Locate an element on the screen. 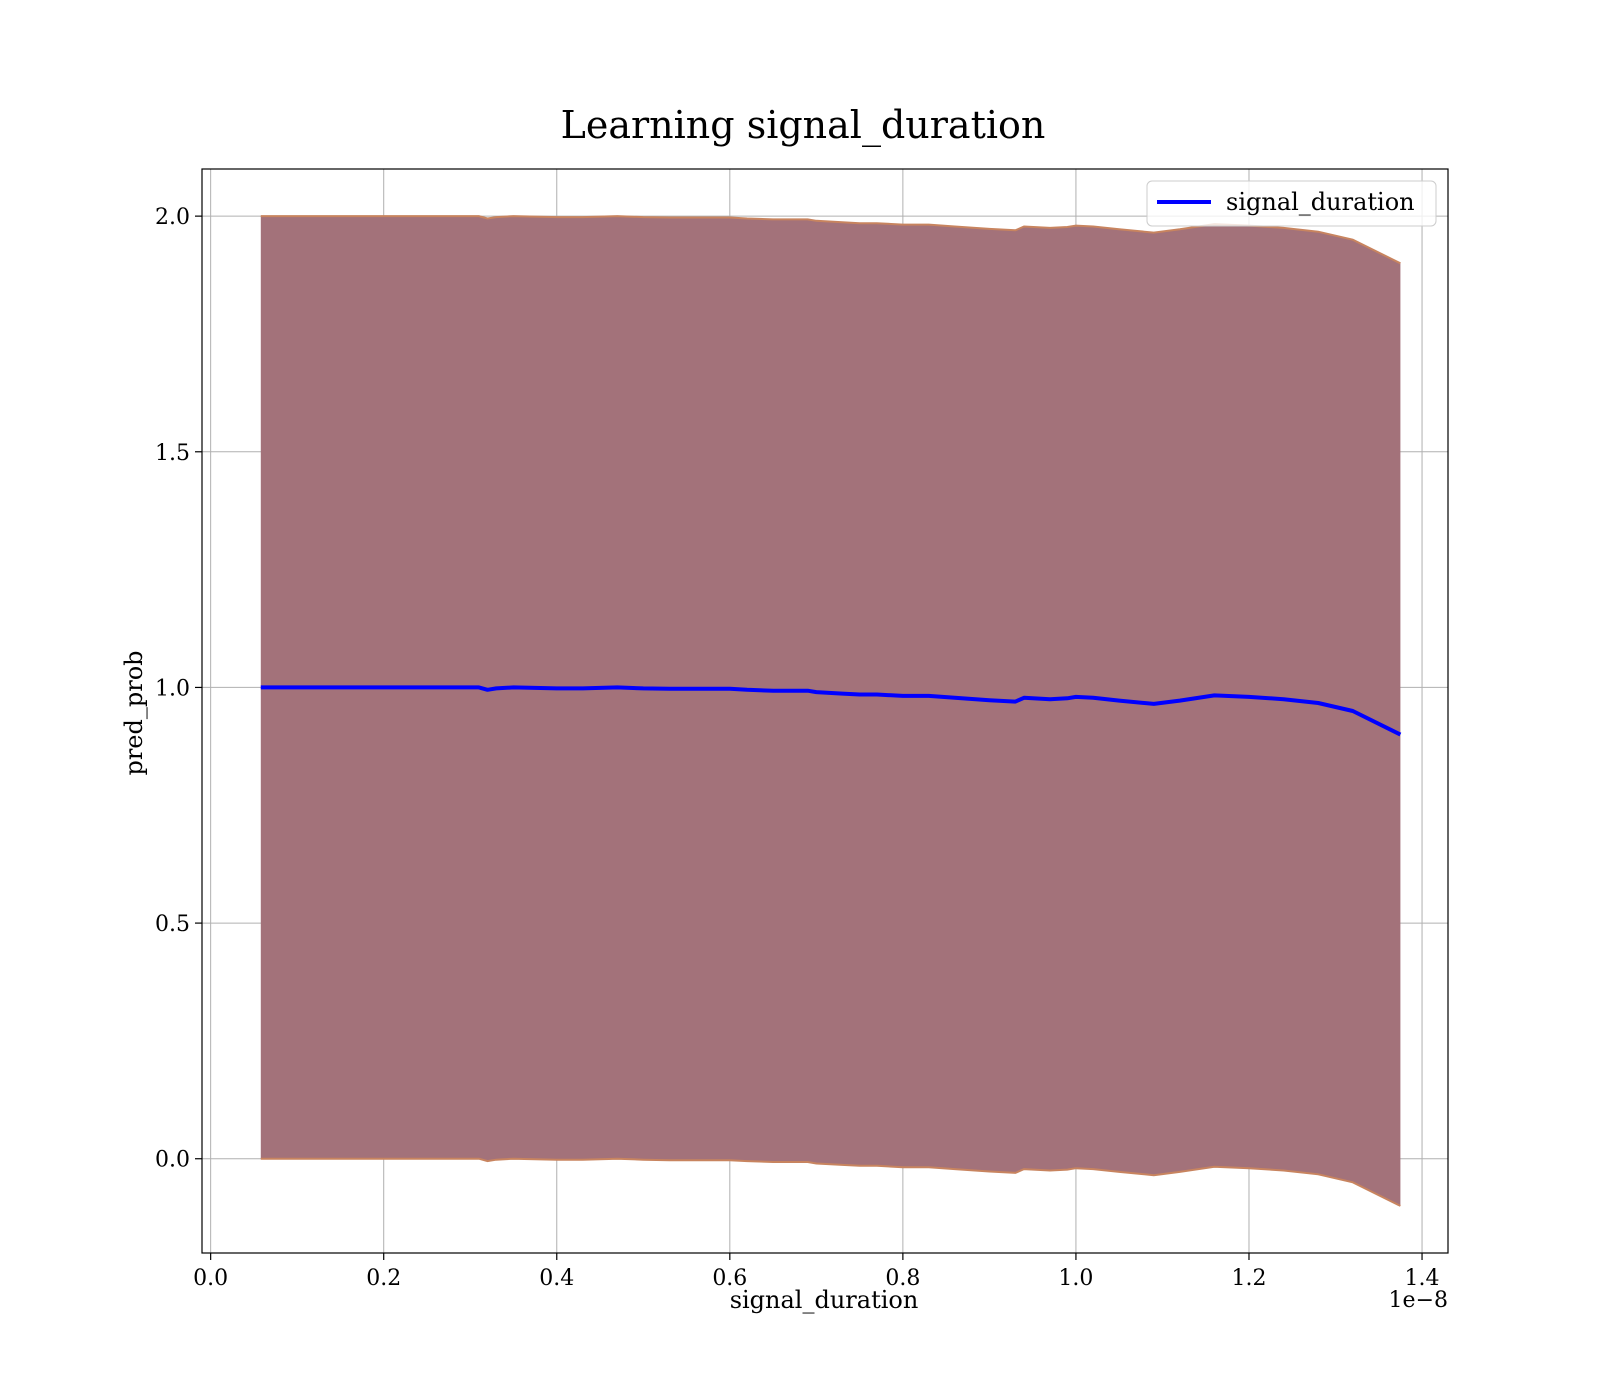  y-axis-label: pred_prob is located at coordinates (134, 712).